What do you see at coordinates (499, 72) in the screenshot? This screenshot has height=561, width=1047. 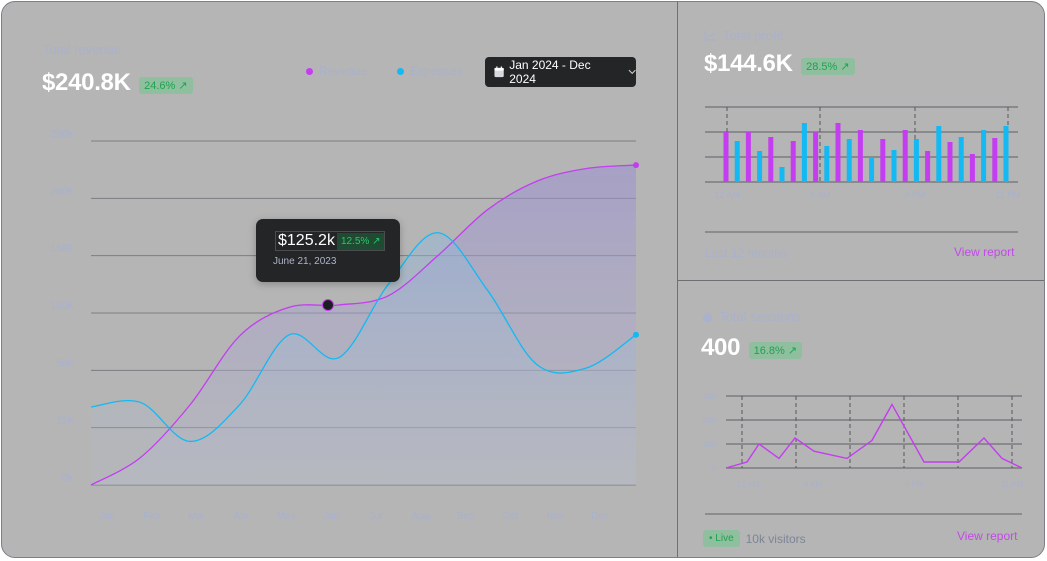 I see `calendar-icon` at bounding box center [499, 72].